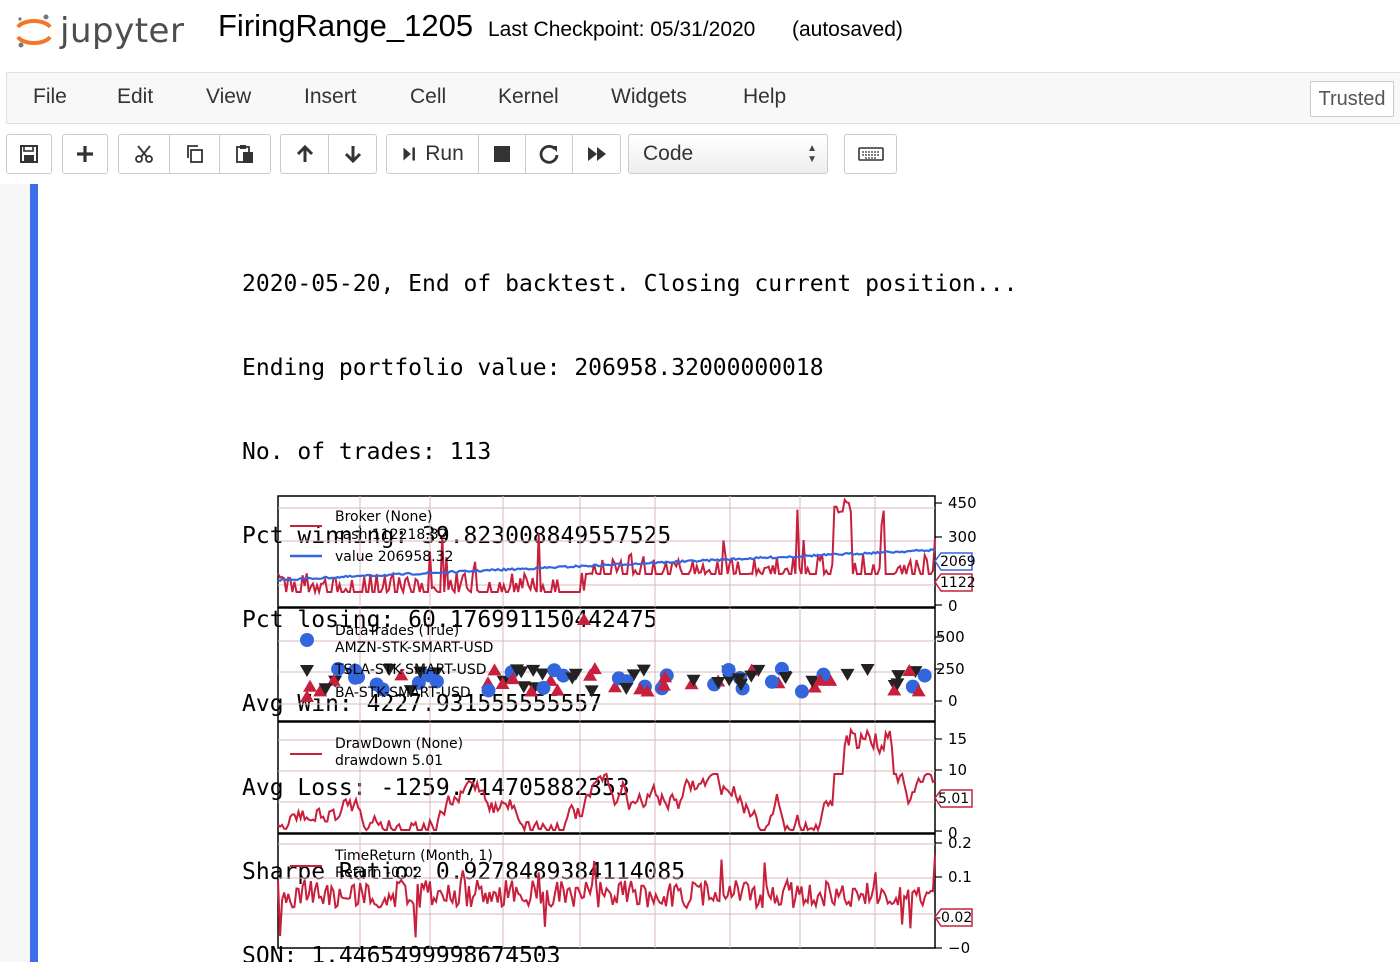 This screenshot has height=962, width=1400. Describe the element at coordinates (444, 153) in the screenshot. I see `run-label: Run` at that location.